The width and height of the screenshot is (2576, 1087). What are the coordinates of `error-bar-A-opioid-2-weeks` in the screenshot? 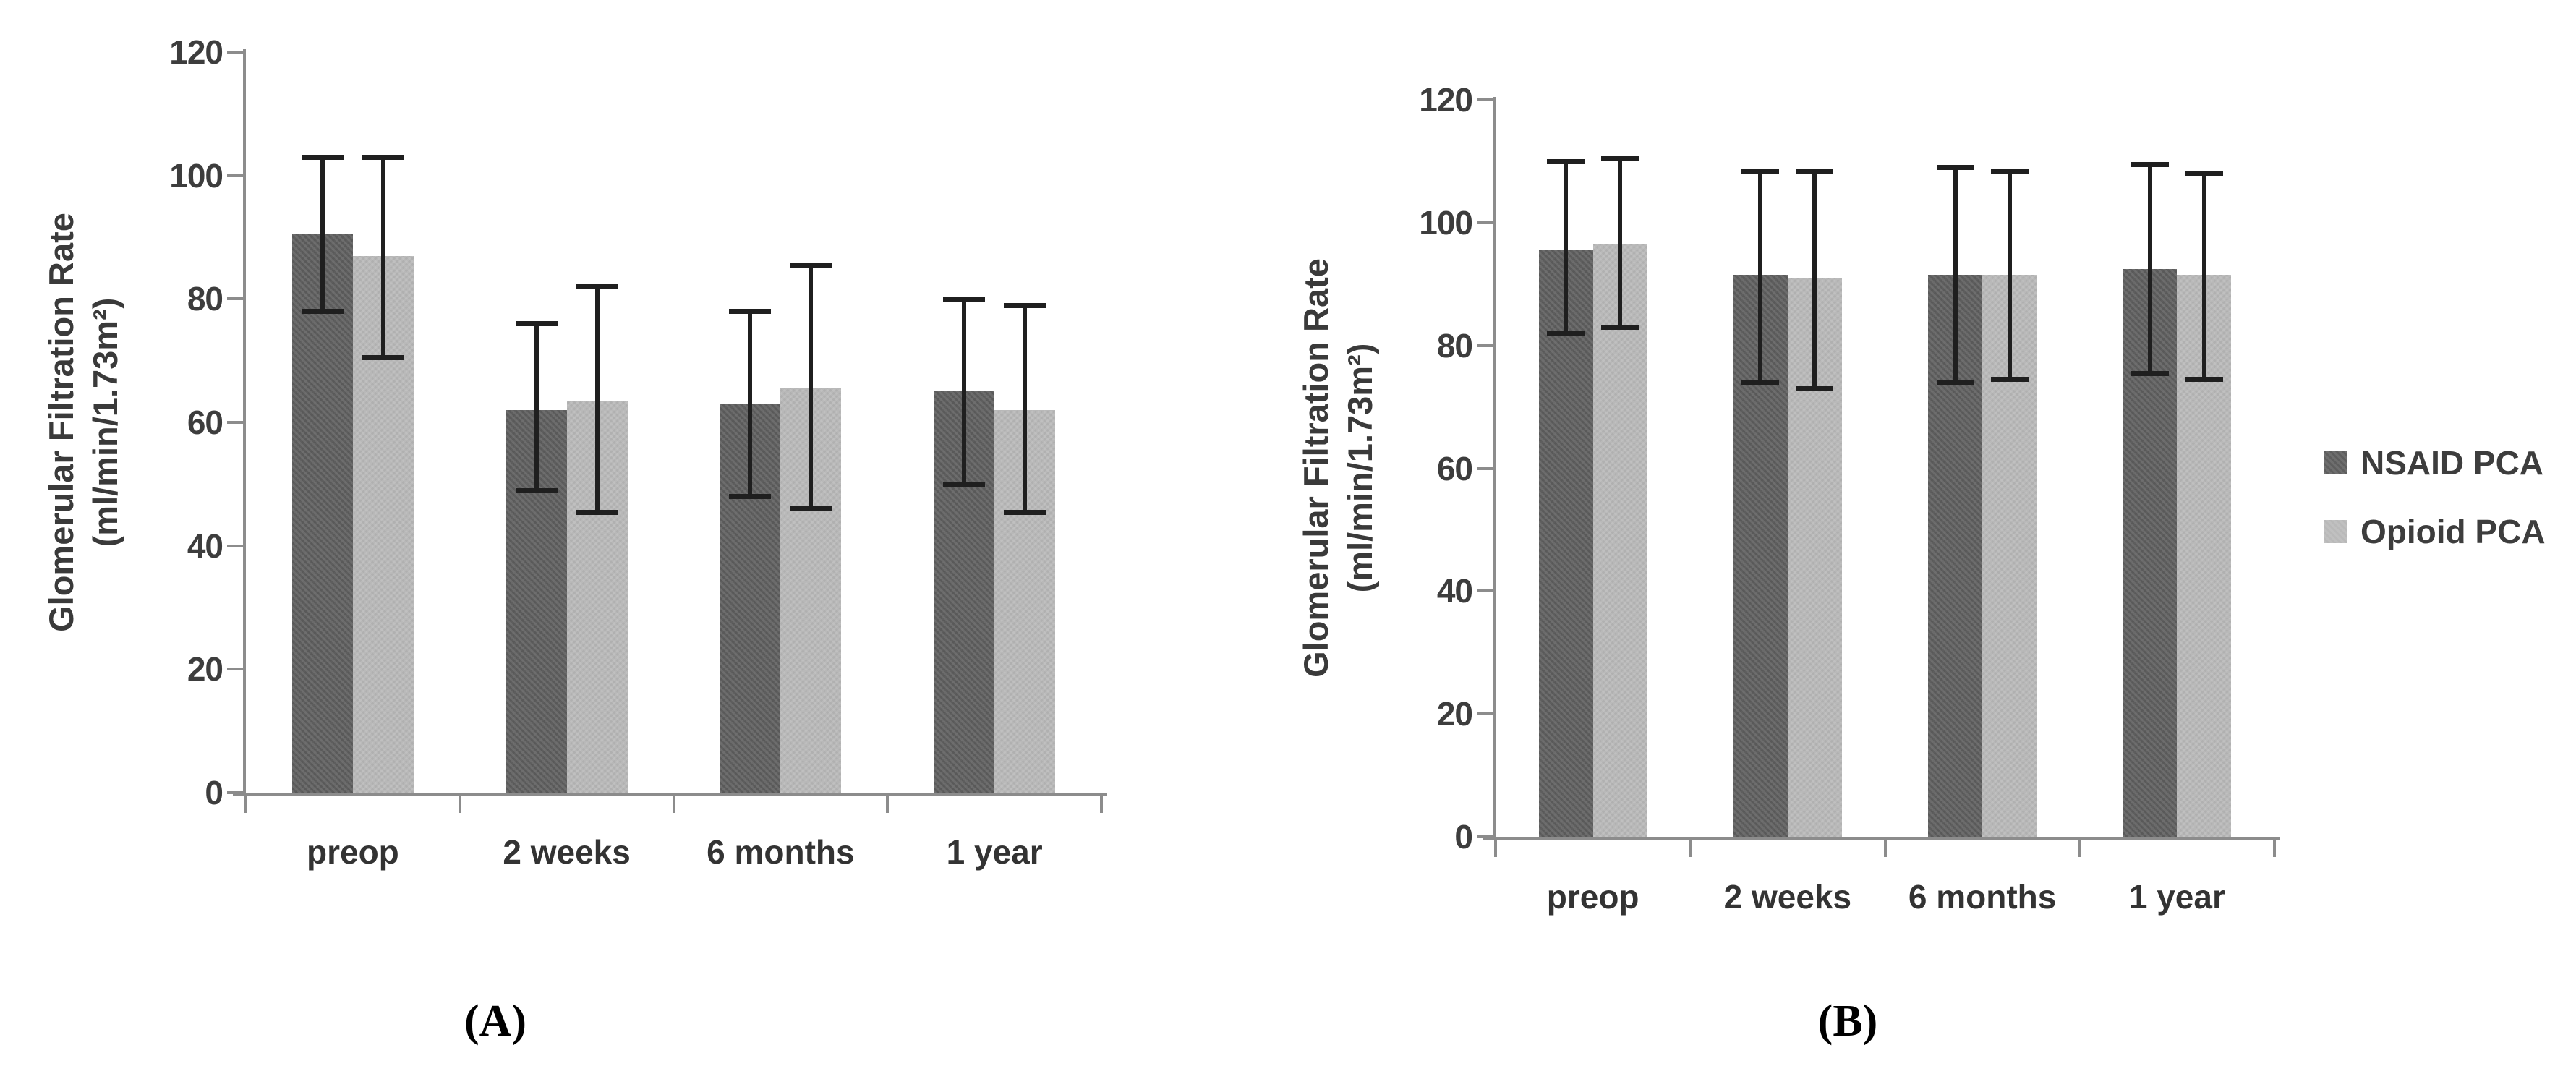 It's located at (597, 399).